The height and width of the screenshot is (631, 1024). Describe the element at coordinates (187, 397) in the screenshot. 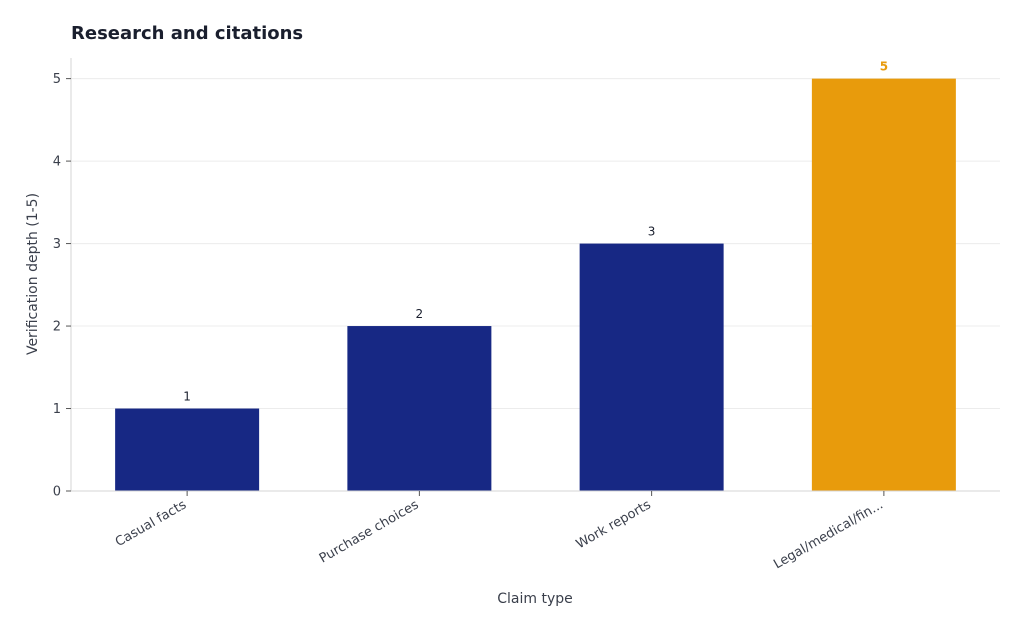

I see `data-label: 1` at that location.